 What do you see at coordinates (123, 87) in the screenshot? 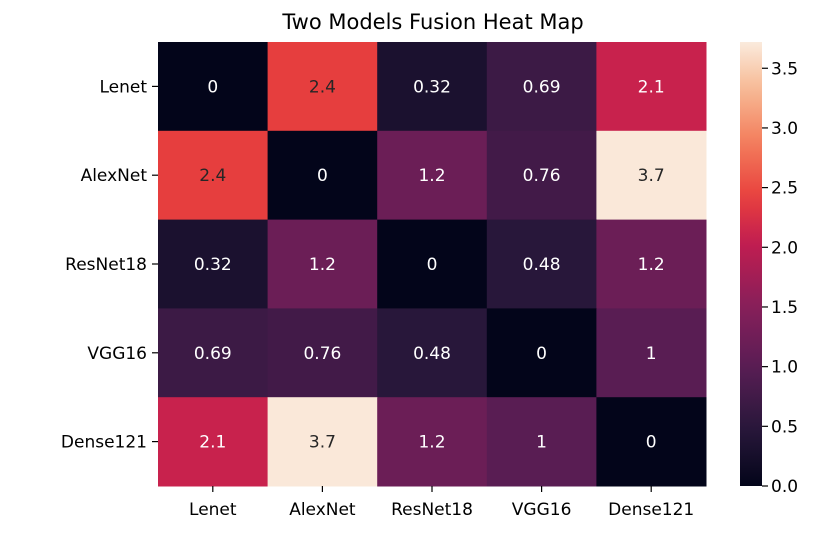
I see `y-tick-label: Lenet` at bounding box center [123, 87].